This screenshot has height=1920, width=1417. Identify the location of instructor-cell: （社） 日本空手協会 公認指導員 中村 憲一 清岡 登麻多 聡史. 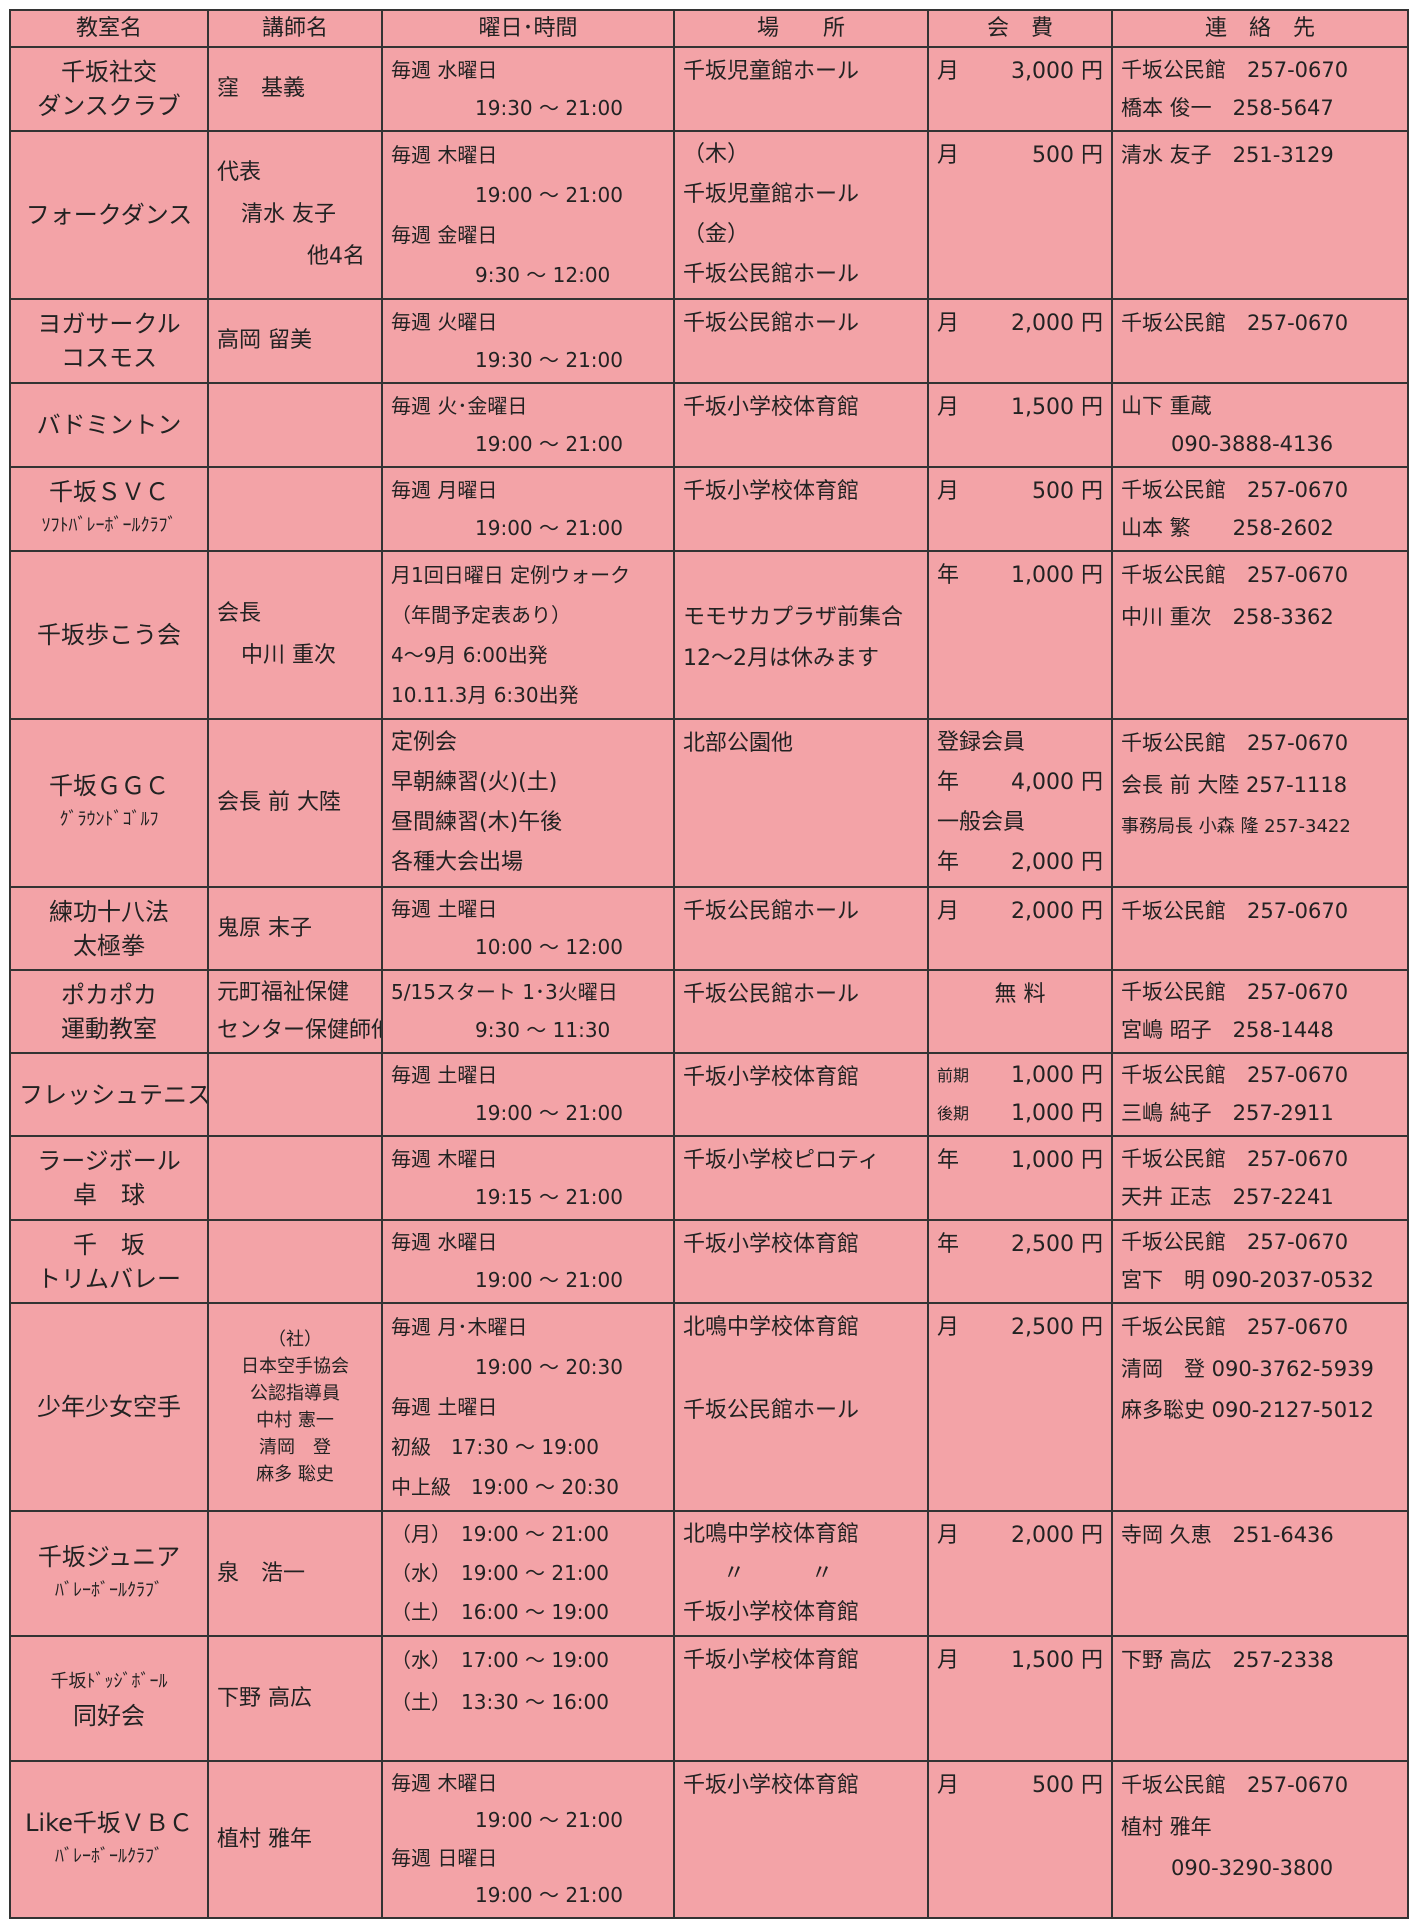
(295, 1407).